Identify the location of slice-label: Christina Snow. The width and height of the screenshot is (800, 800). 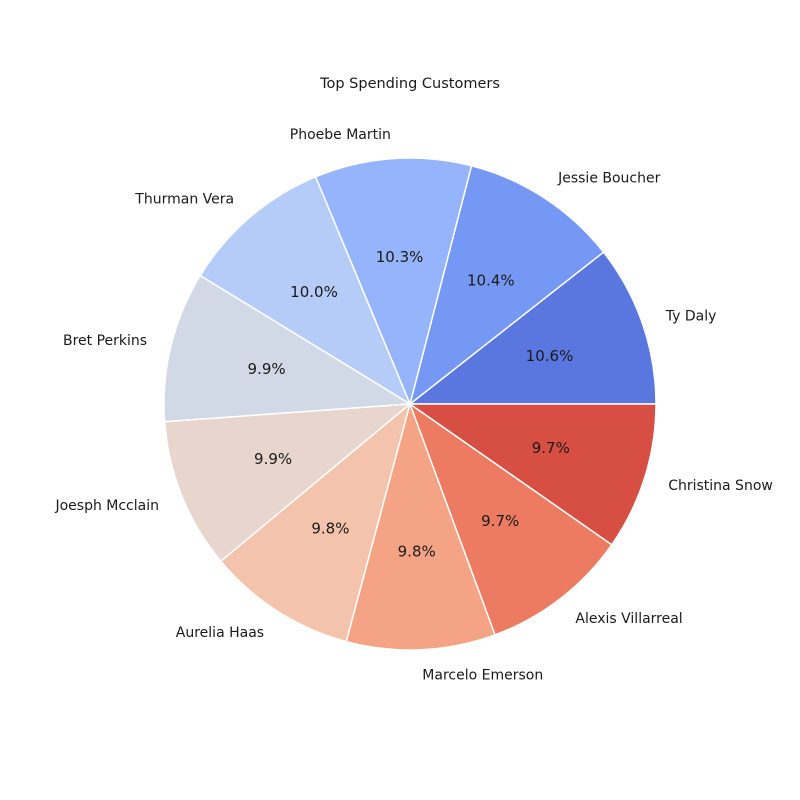
(720, 486).